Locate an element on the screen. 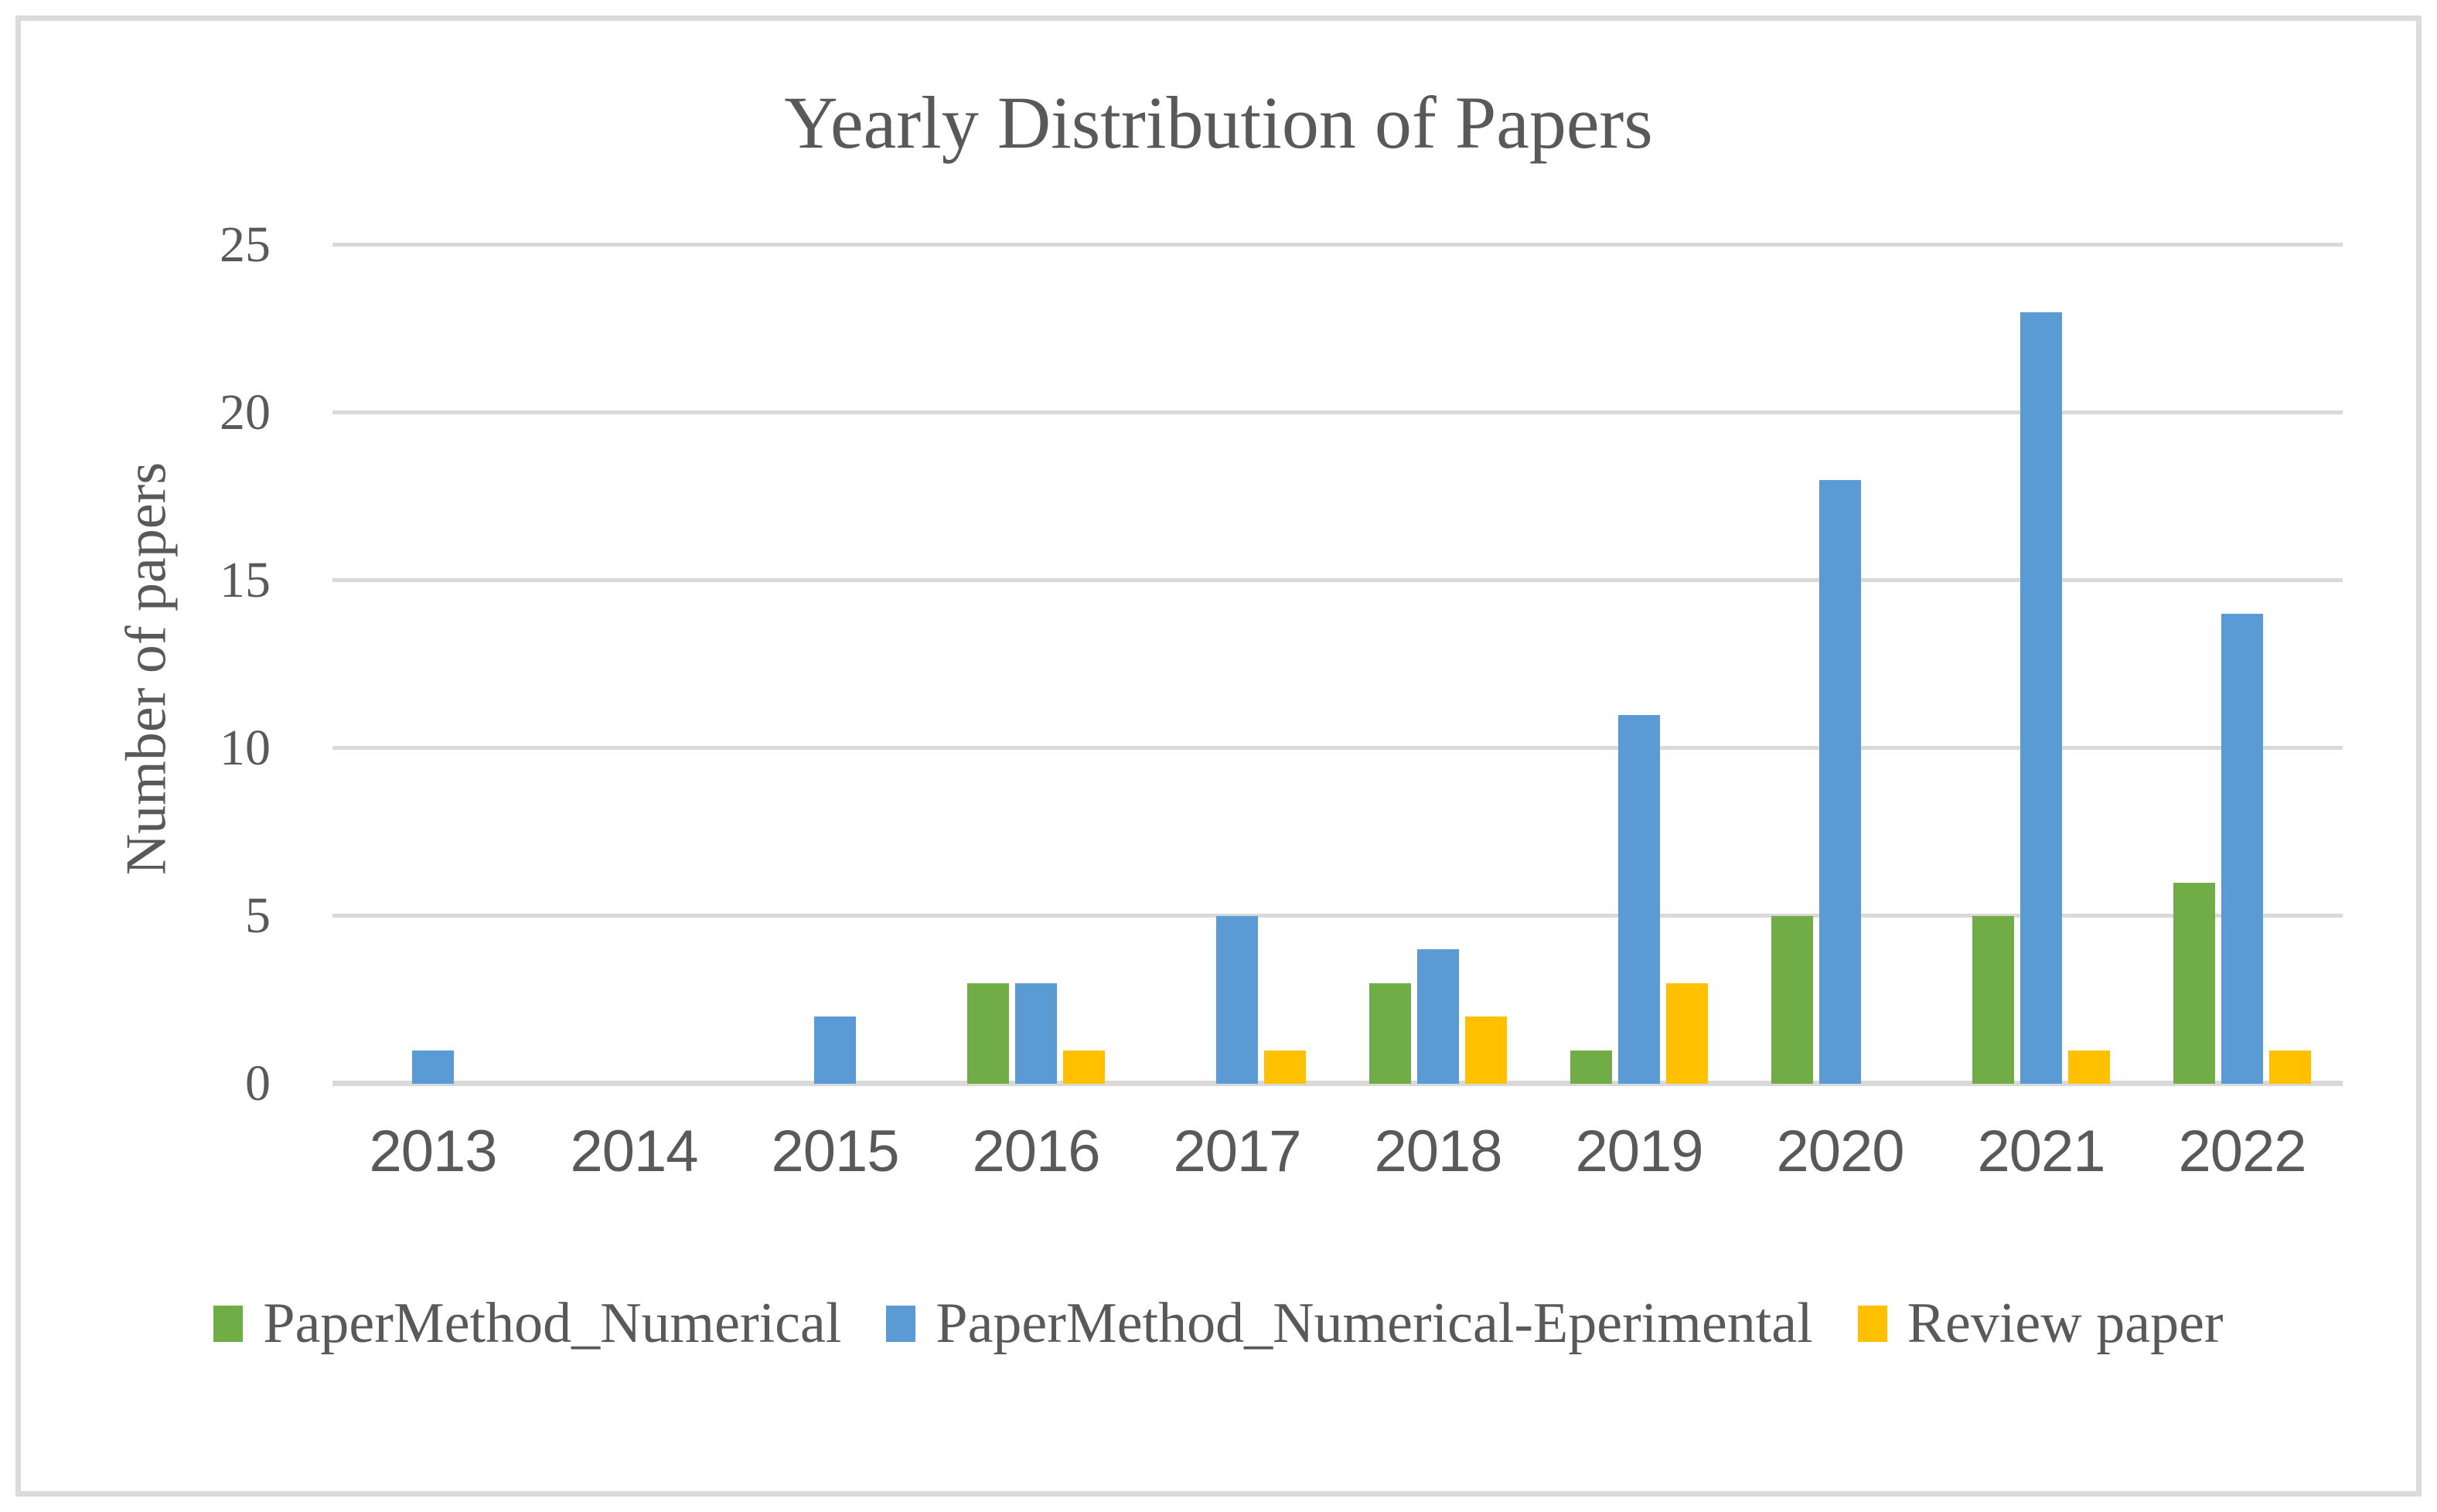 Image resolution: width=2437 pixels, height=1512 pixels. x-tick-label-2014: 2014 is located at coordinates (634, 1151).